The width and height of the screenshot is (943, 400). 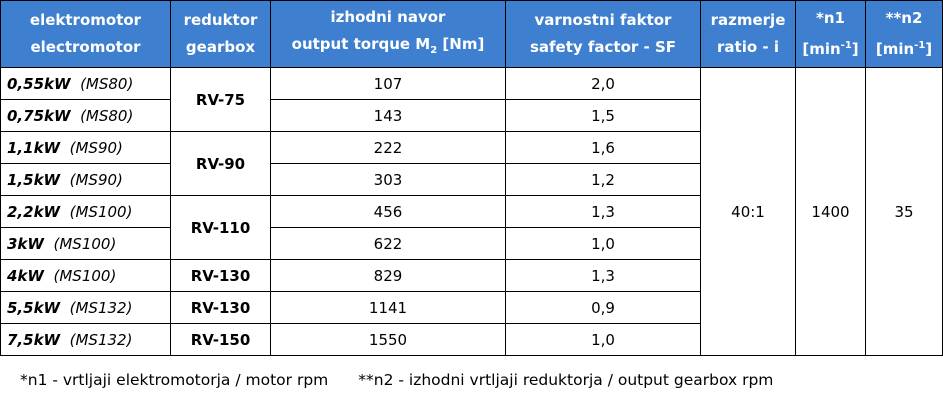 I want to click on table-row: 7,5kW (MS132) RV-150 1550 1,0, so click(x=471, y=339).